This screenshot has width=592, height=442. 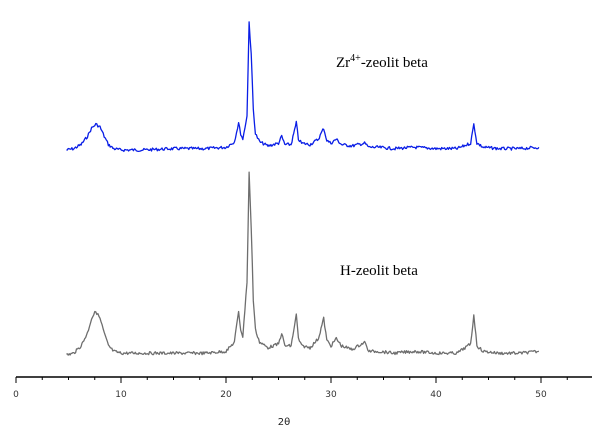 What do you see at coordinates (436, 395) in the screenshot?
I see `x-tick-label: 40` at bounding box center [436, 395].